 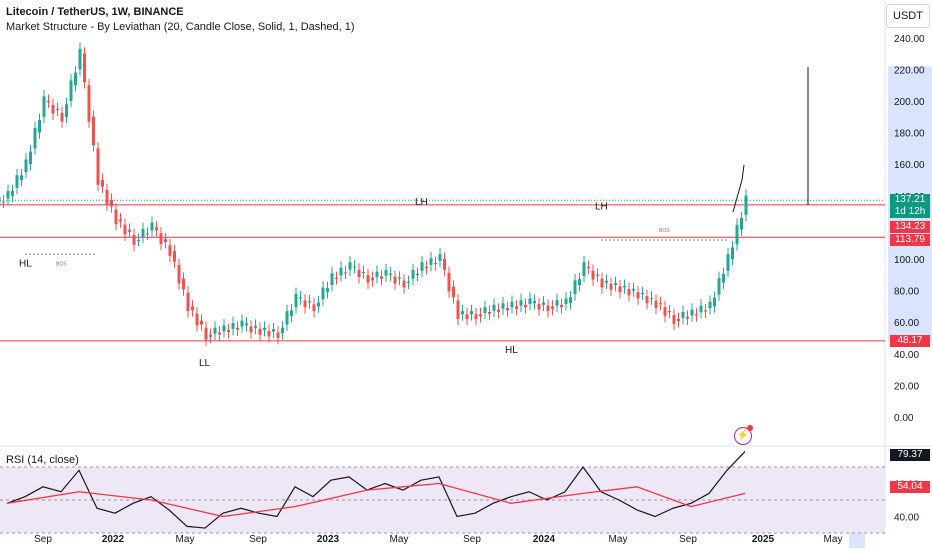 What do you see at coordinates (42, 460) in the screenshot?
I see `rsi-title: RSI (14, close)` at bounding box center [42, 460].